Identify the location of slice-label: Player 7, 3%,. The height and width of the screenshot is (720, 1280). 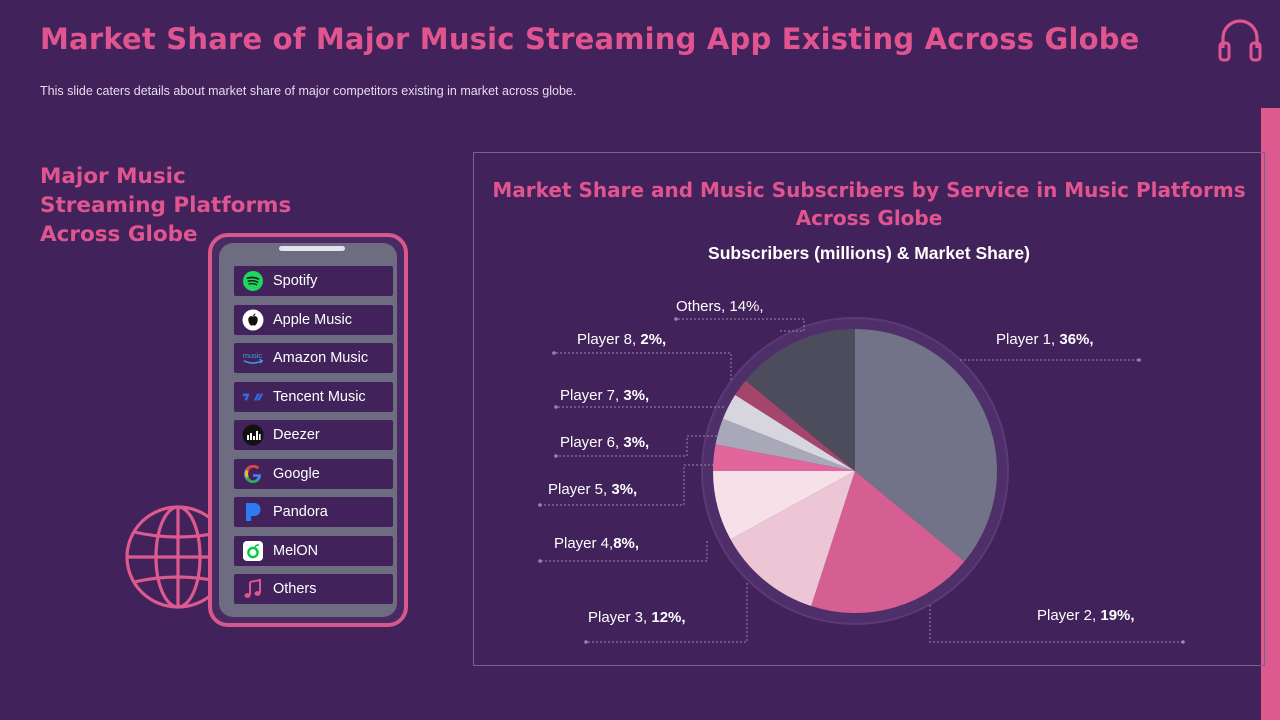
(604, 395).